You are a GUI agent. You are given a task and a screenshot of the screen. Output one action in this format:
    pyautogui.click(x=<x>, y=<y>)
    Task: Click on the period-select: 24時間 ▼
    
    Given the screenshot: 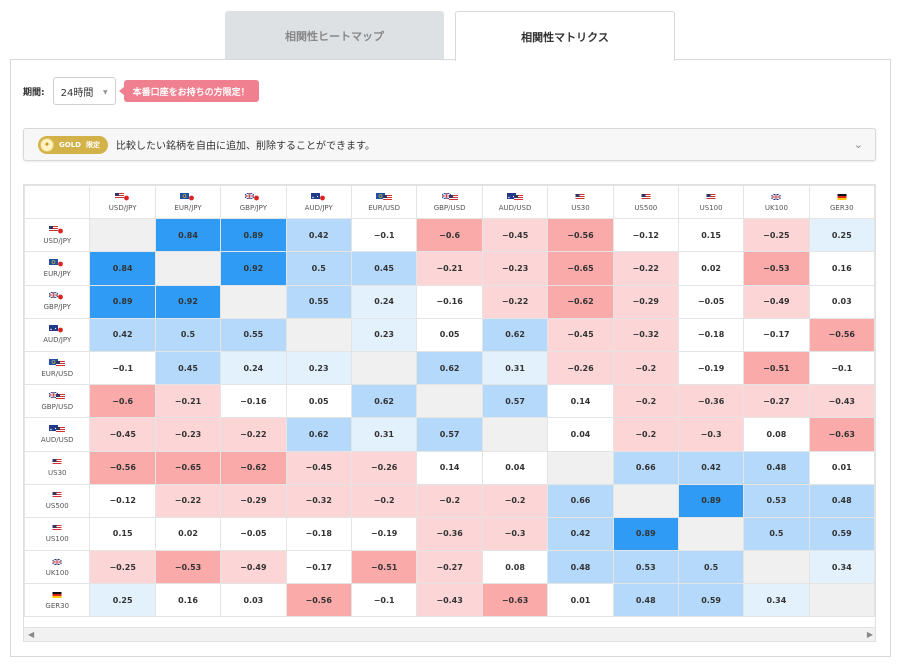 What is the action you would take?
    pyautogui.click(x=84, y=91)
    